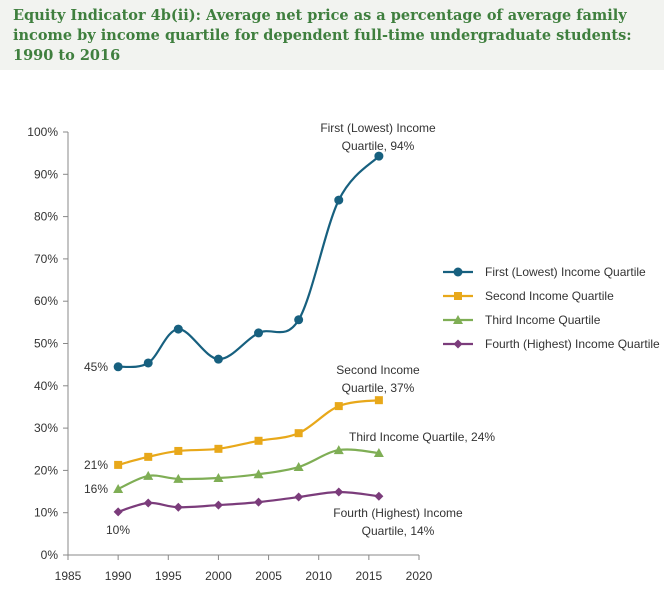 The height and width of the screenshot is (590, 664). Describe the element at coordinates (46, 301) in the screenshot. I see `y-tick-label: 60%` at that location.